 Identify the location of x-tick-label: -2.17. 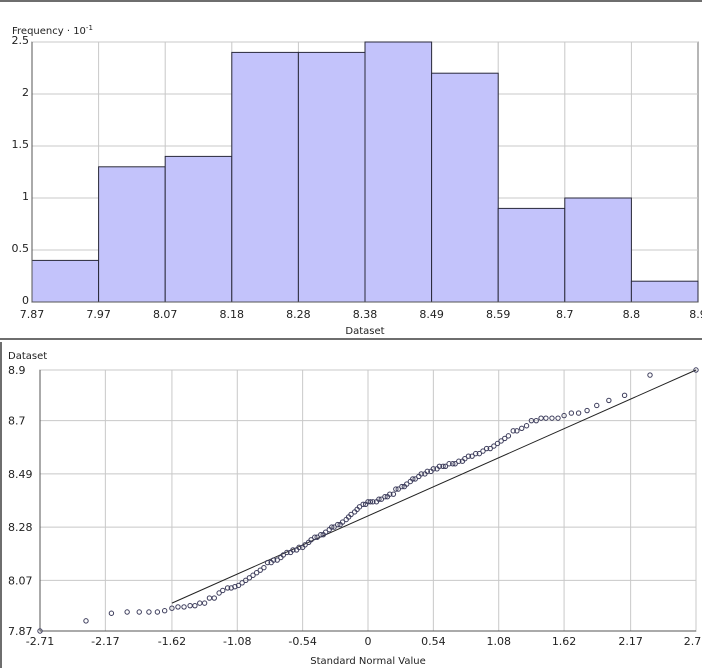
(105, 641).